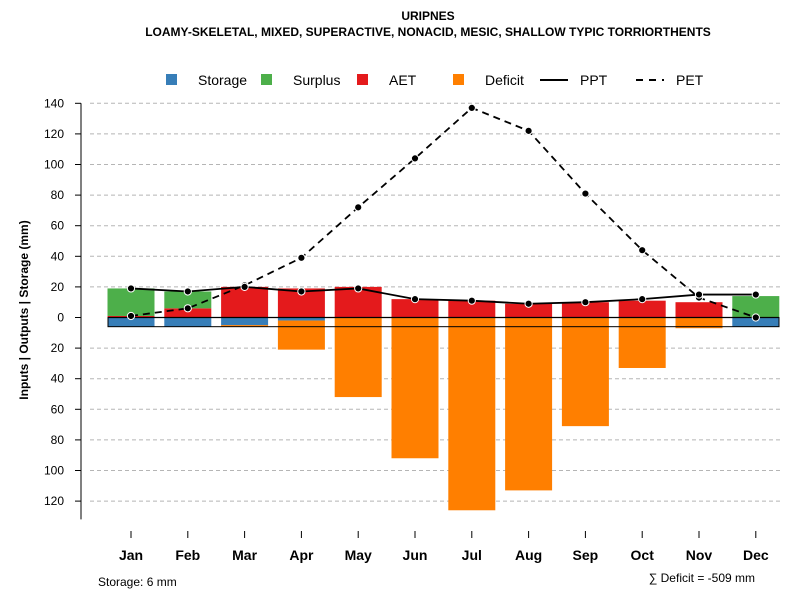 Image resolution: width=800 pixels, height=600 pixels. I want to click on legend-aet-swatch, so click(362, 79).